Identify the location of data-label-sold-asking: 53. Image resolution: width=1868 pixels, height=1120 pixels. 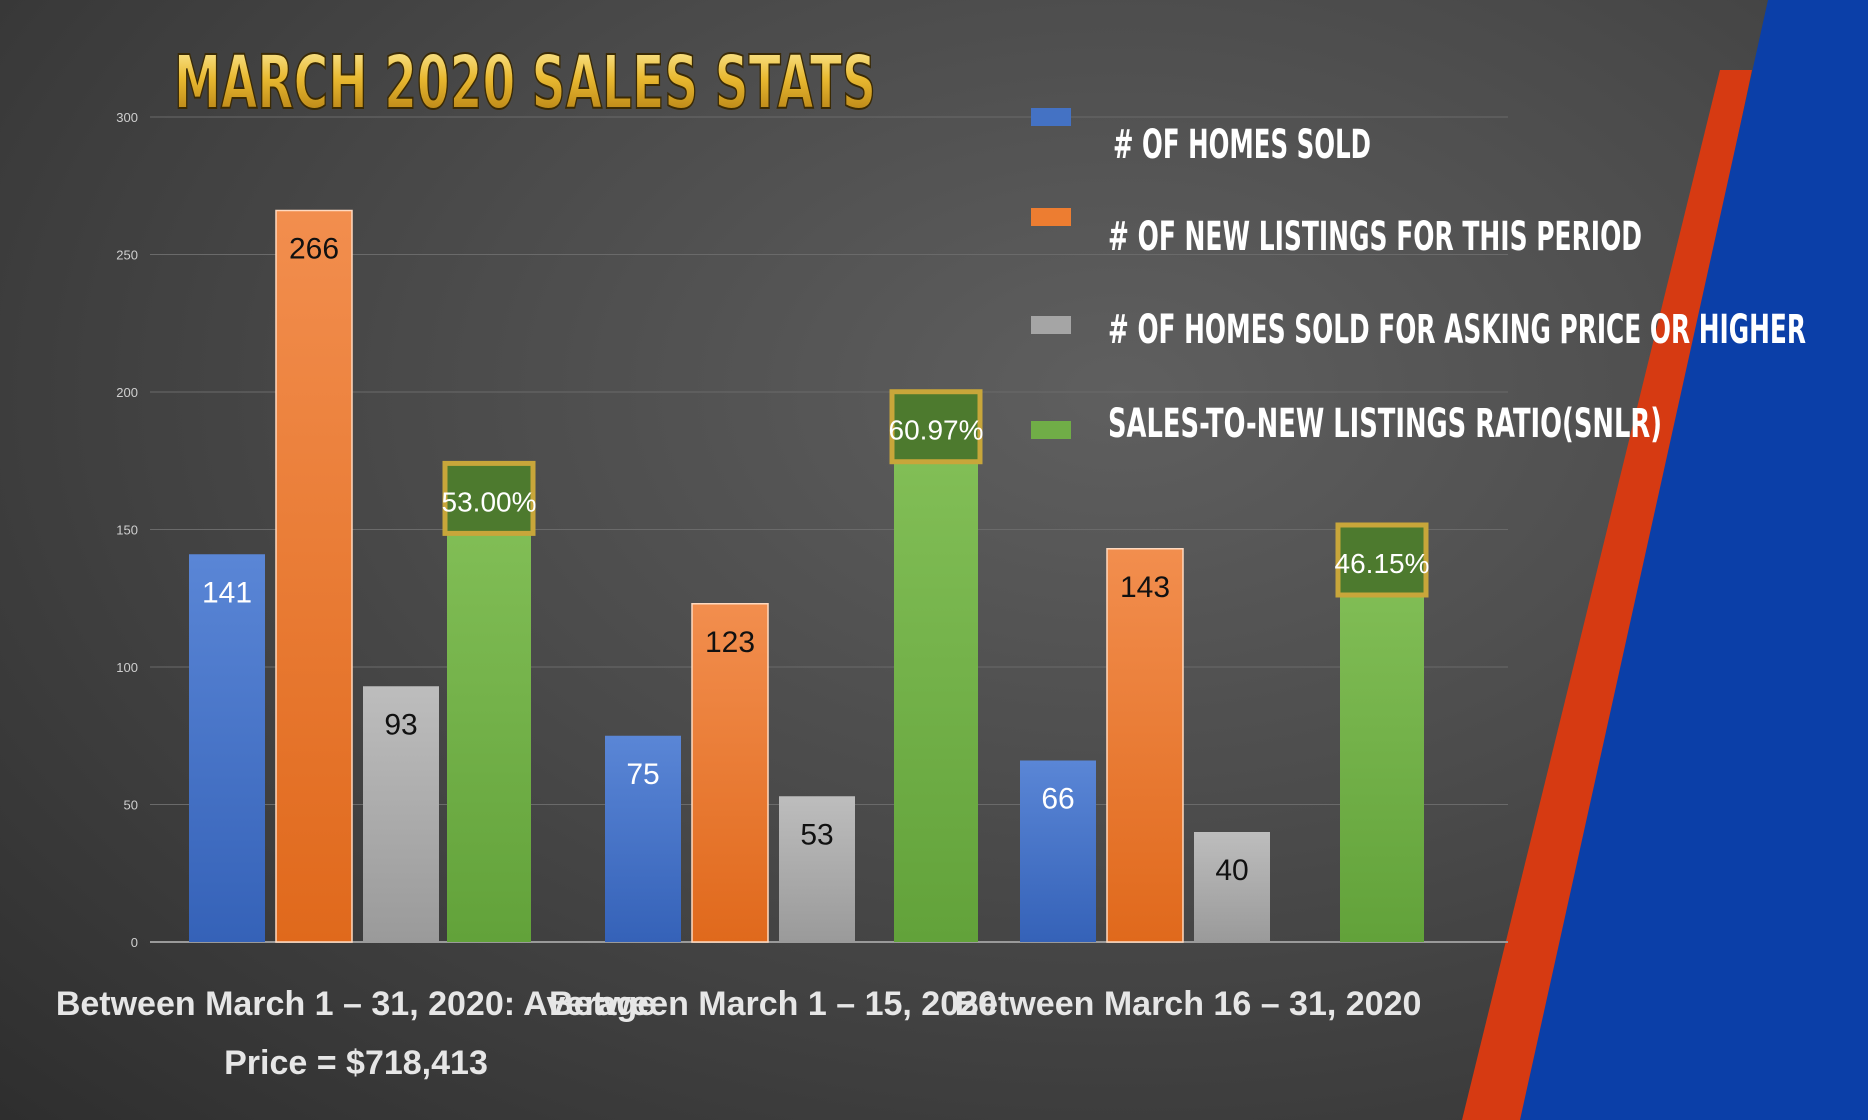
(816, 834).